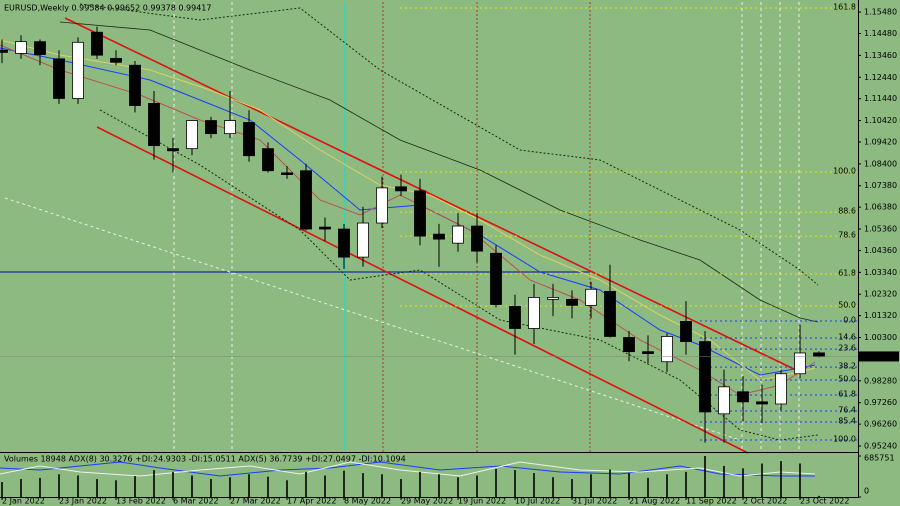  What do you see at coordinates (141, 501) in the screenshot?
I see `x-tick-label: 13 Feb 2022` at bounding box center [141, 501].